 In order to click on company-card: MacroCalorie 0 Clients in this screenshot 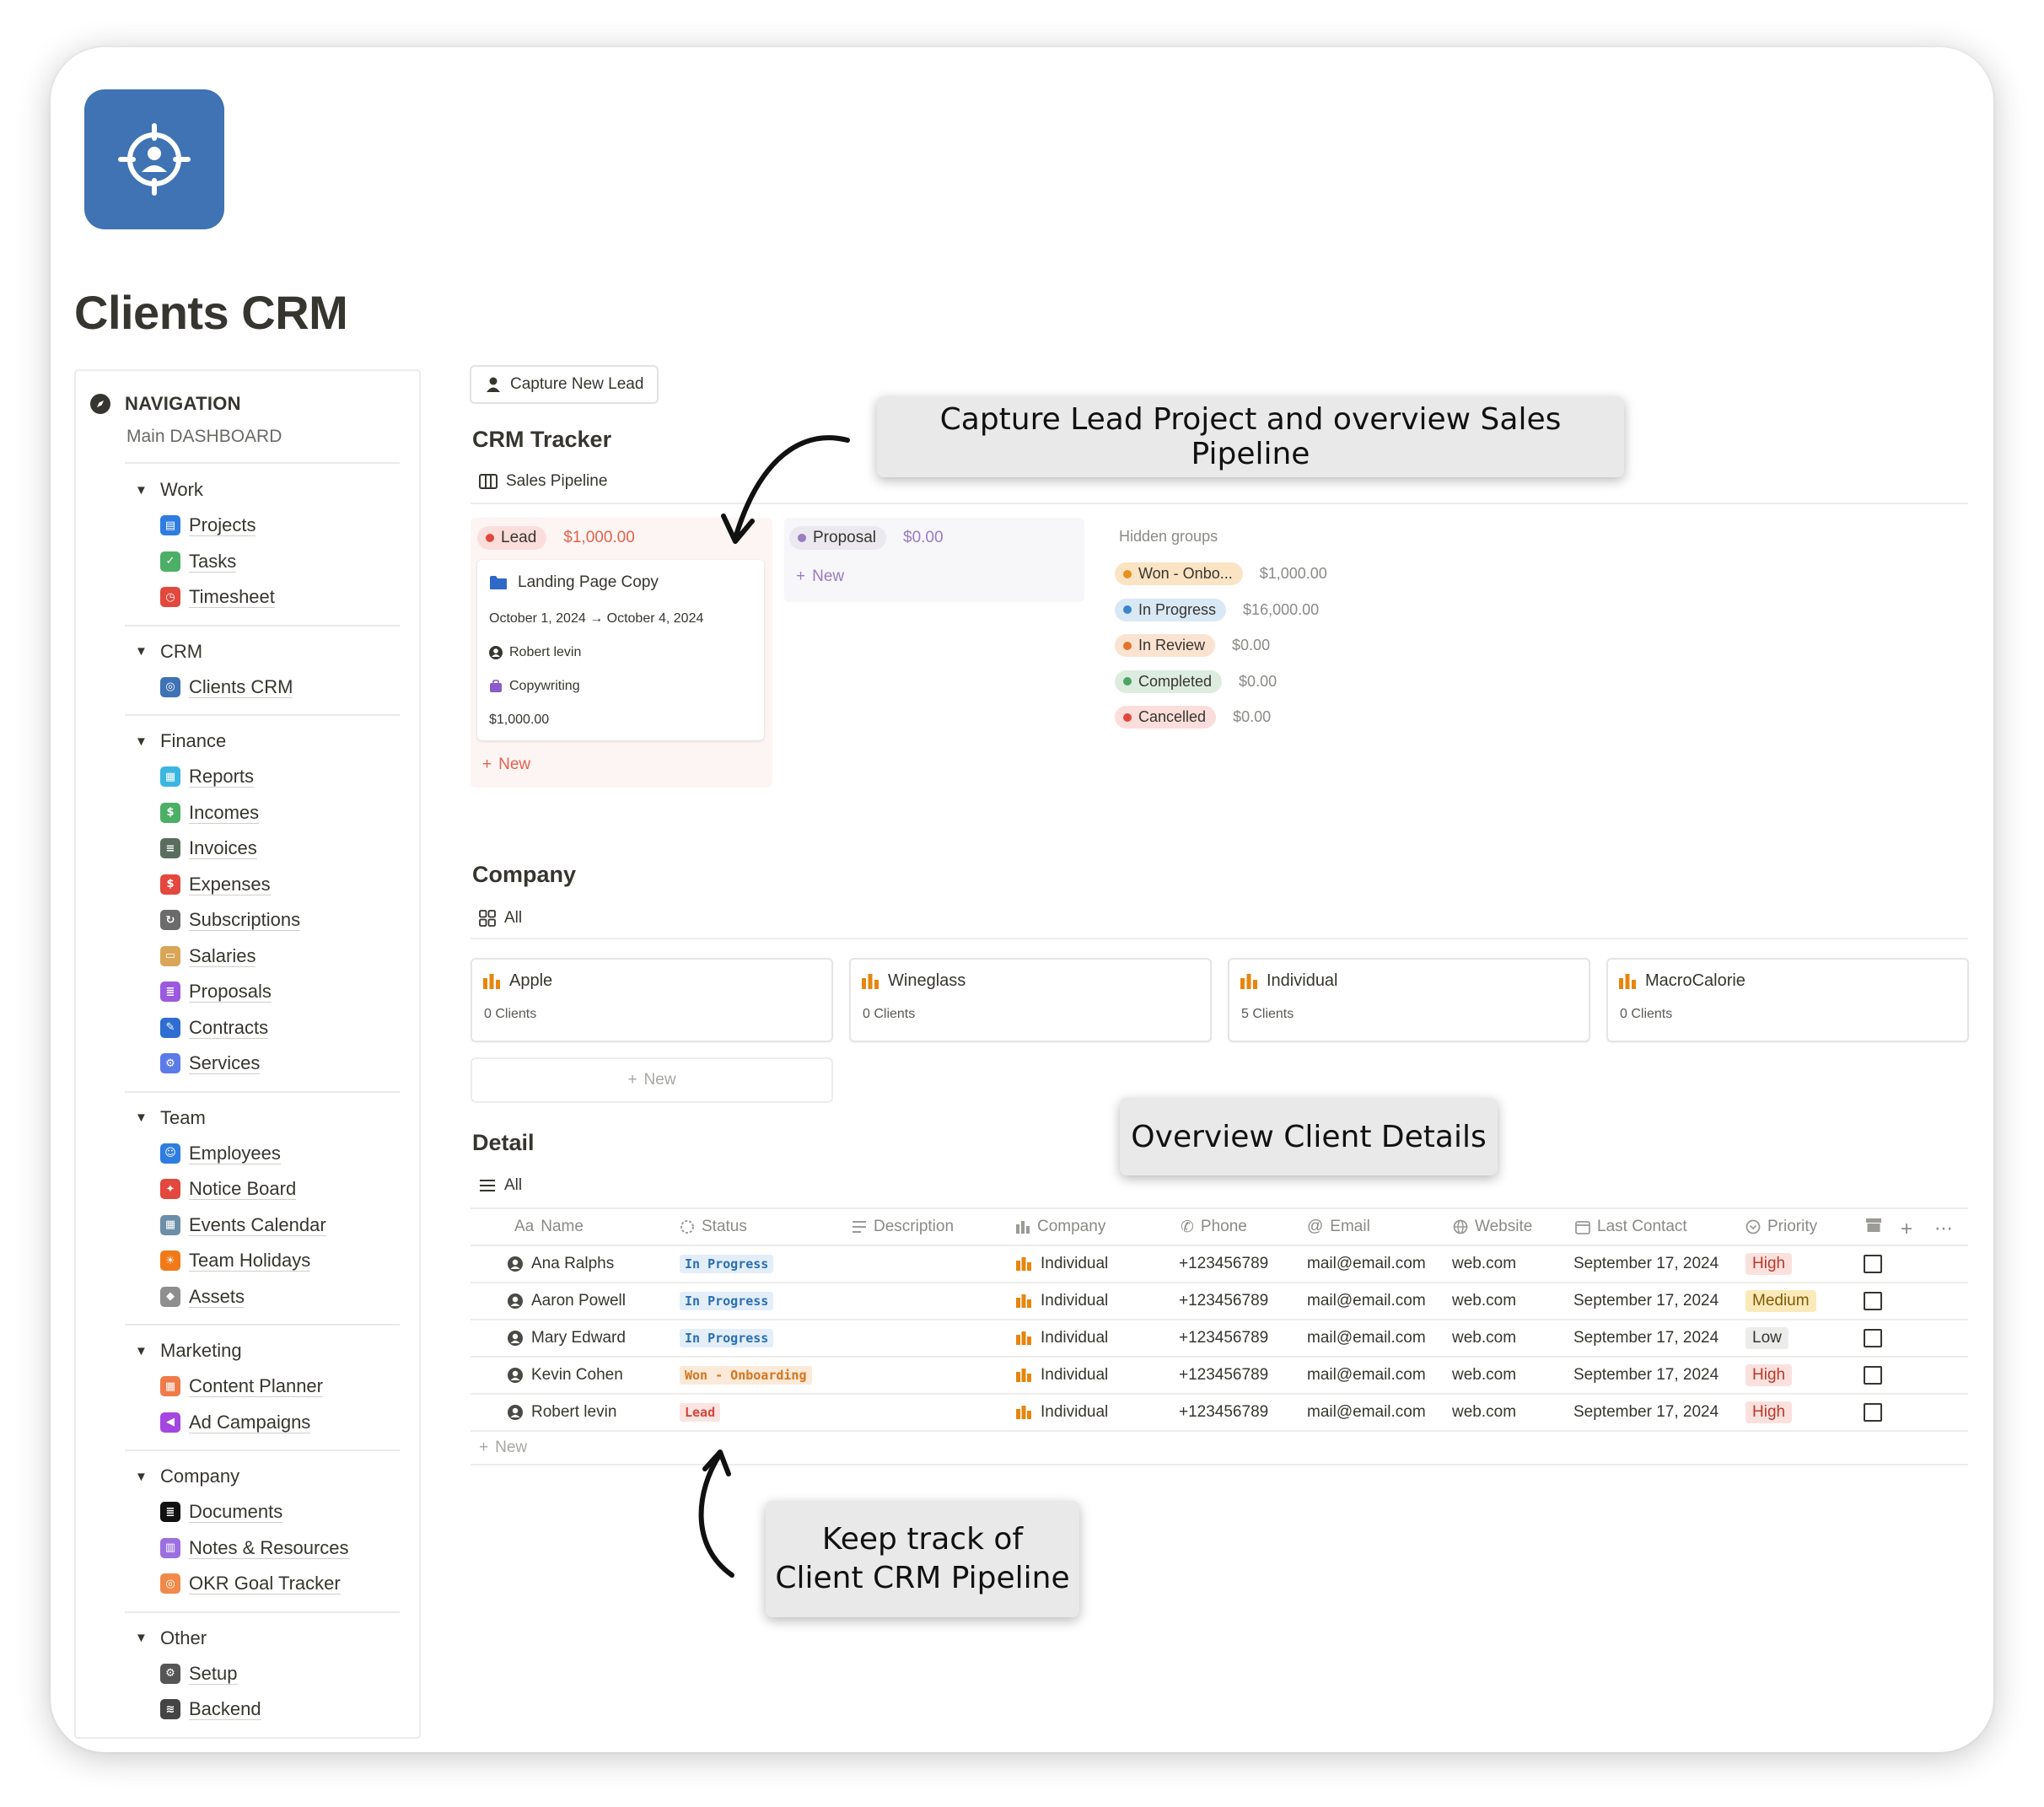, I will do `click(1787, 1000)`.